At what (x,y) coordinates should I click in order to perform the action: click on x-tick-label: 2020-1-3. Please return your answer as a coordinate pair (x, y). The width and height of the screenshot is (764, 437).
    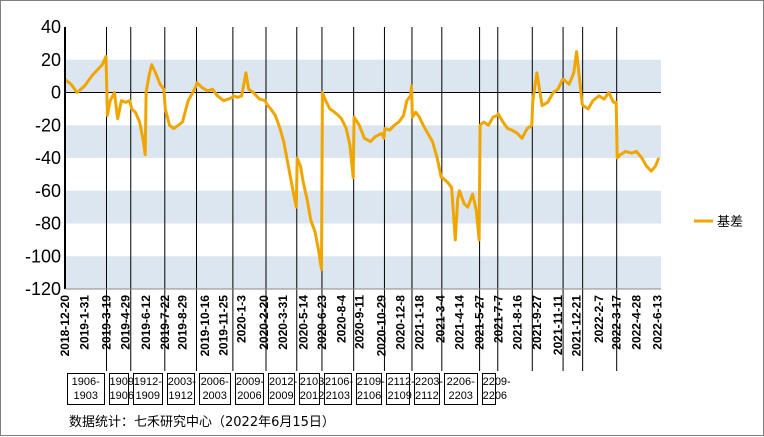
    Looking at the image, I should click on (242, 319).